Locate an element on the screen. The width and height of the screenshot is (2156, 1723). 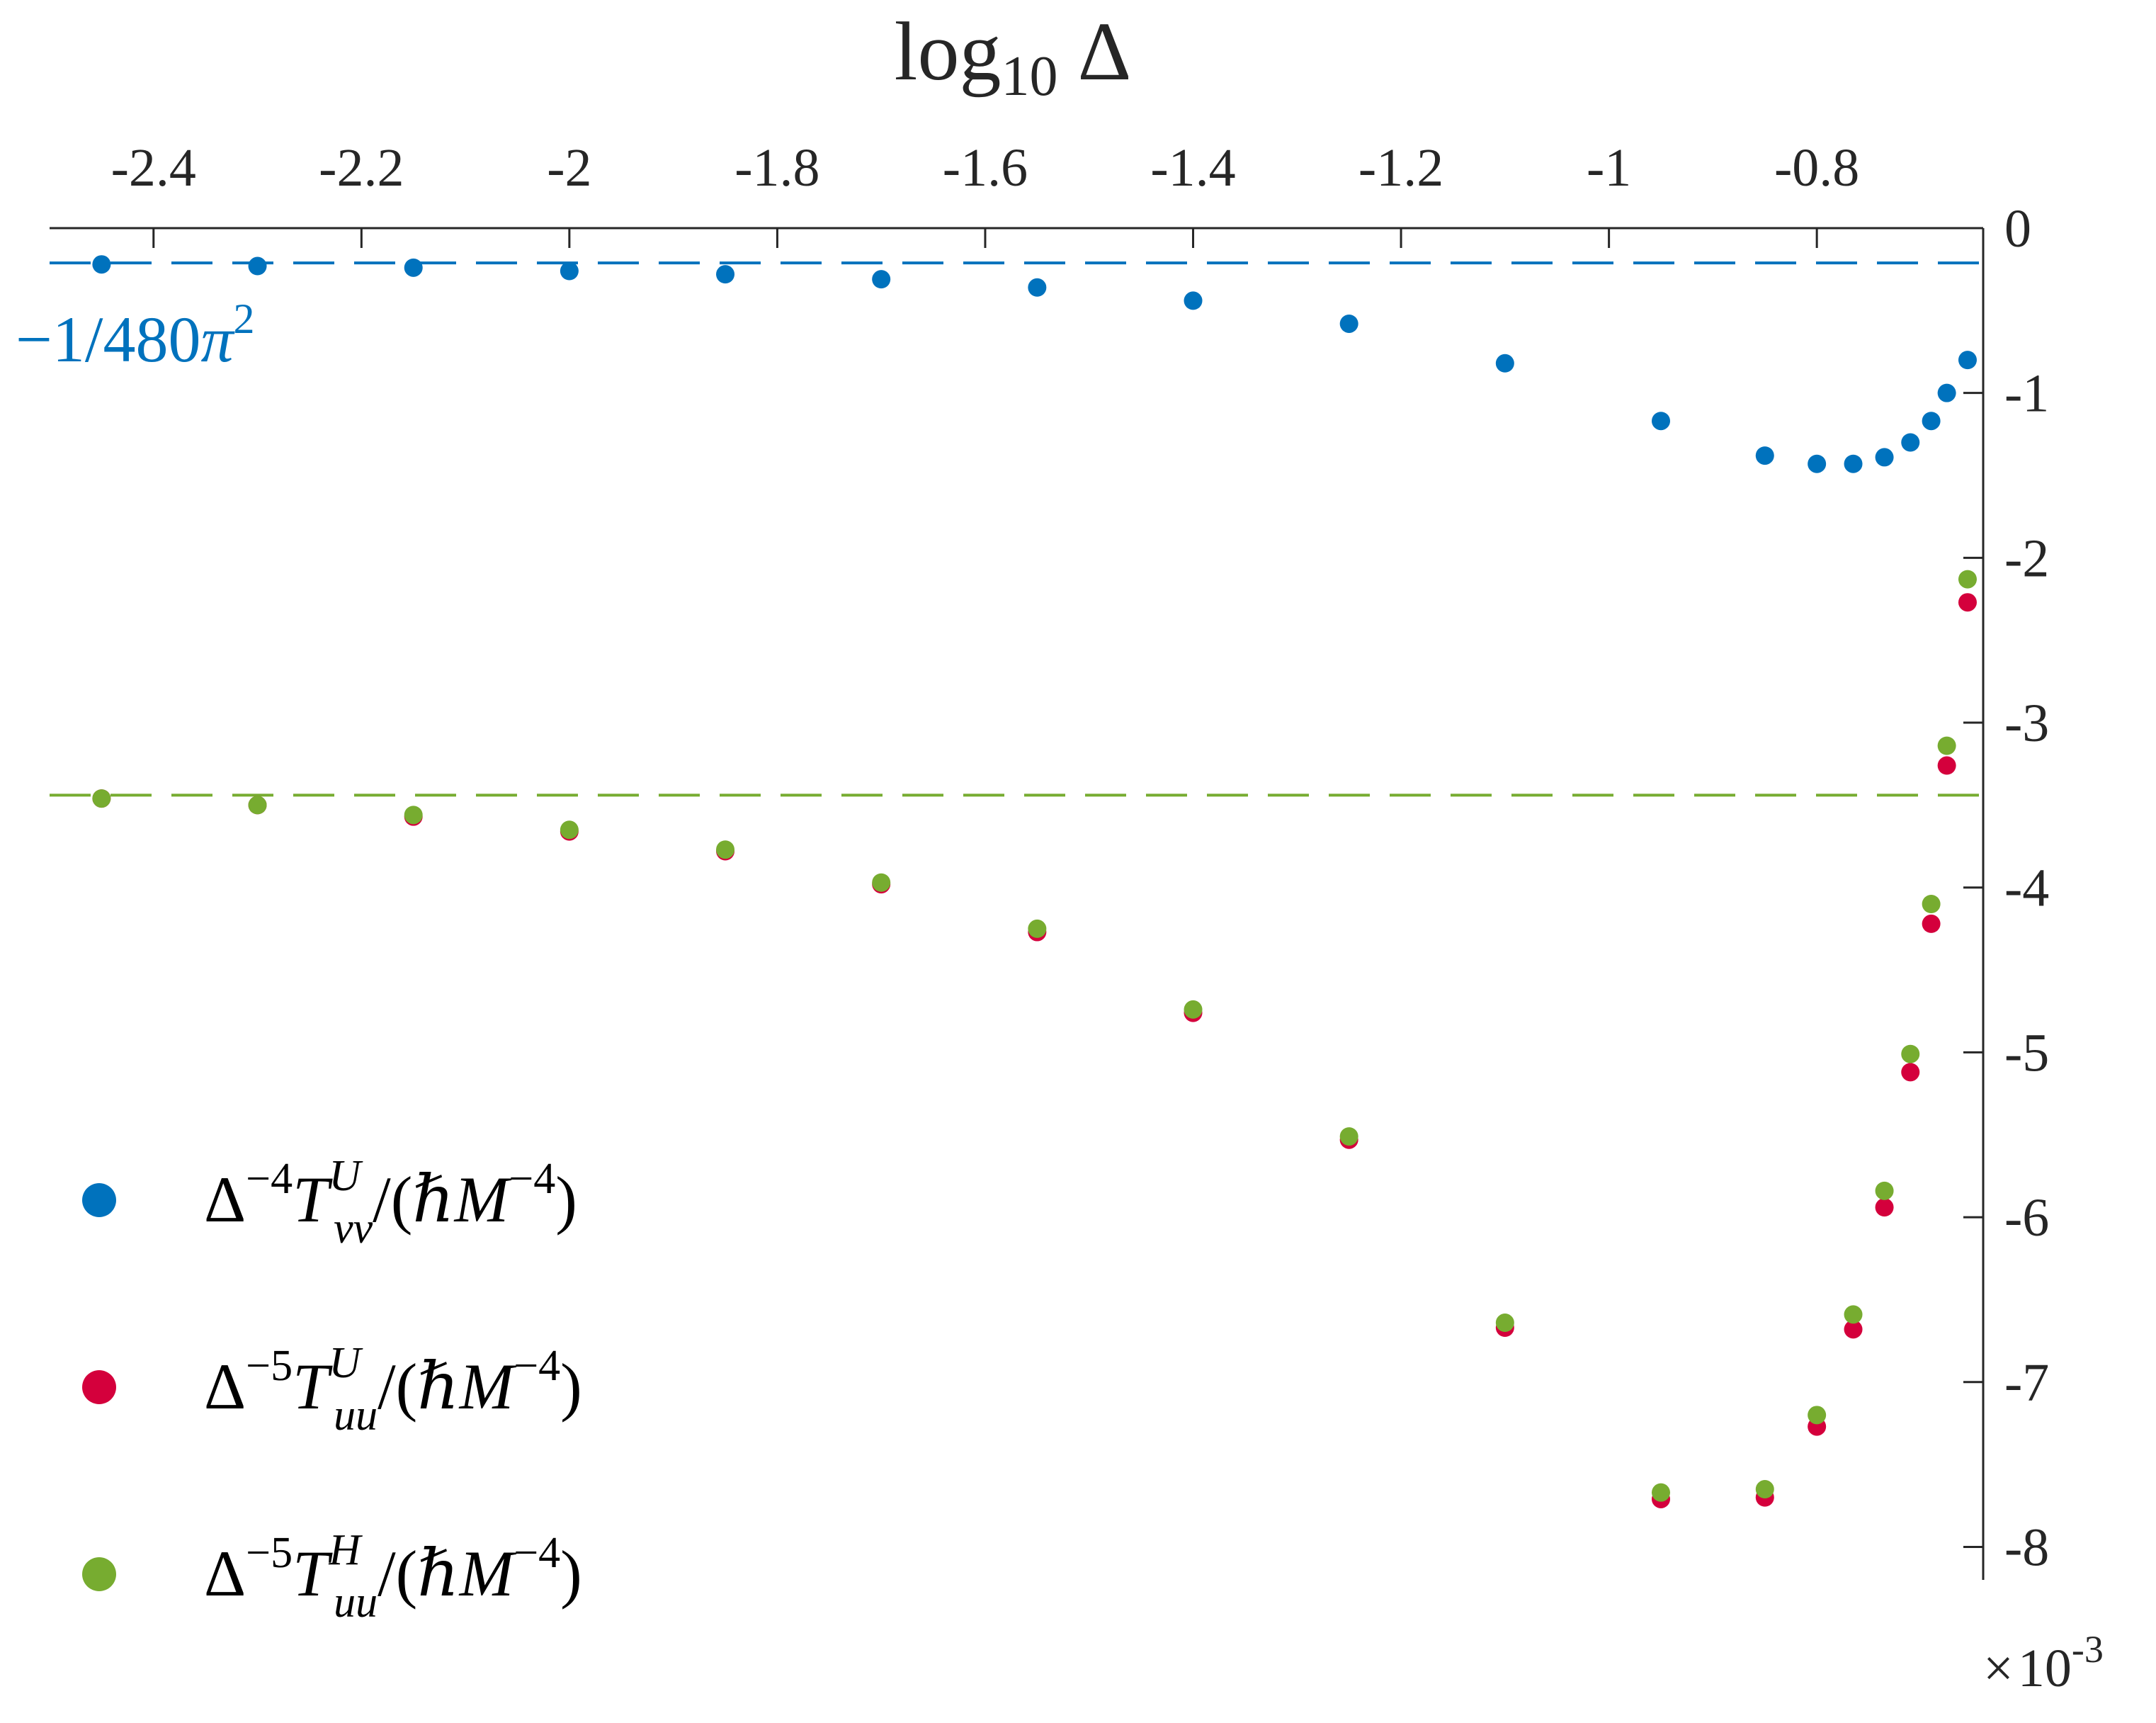
y-tick-label: -7 is located at coordinates (2027, 1383).